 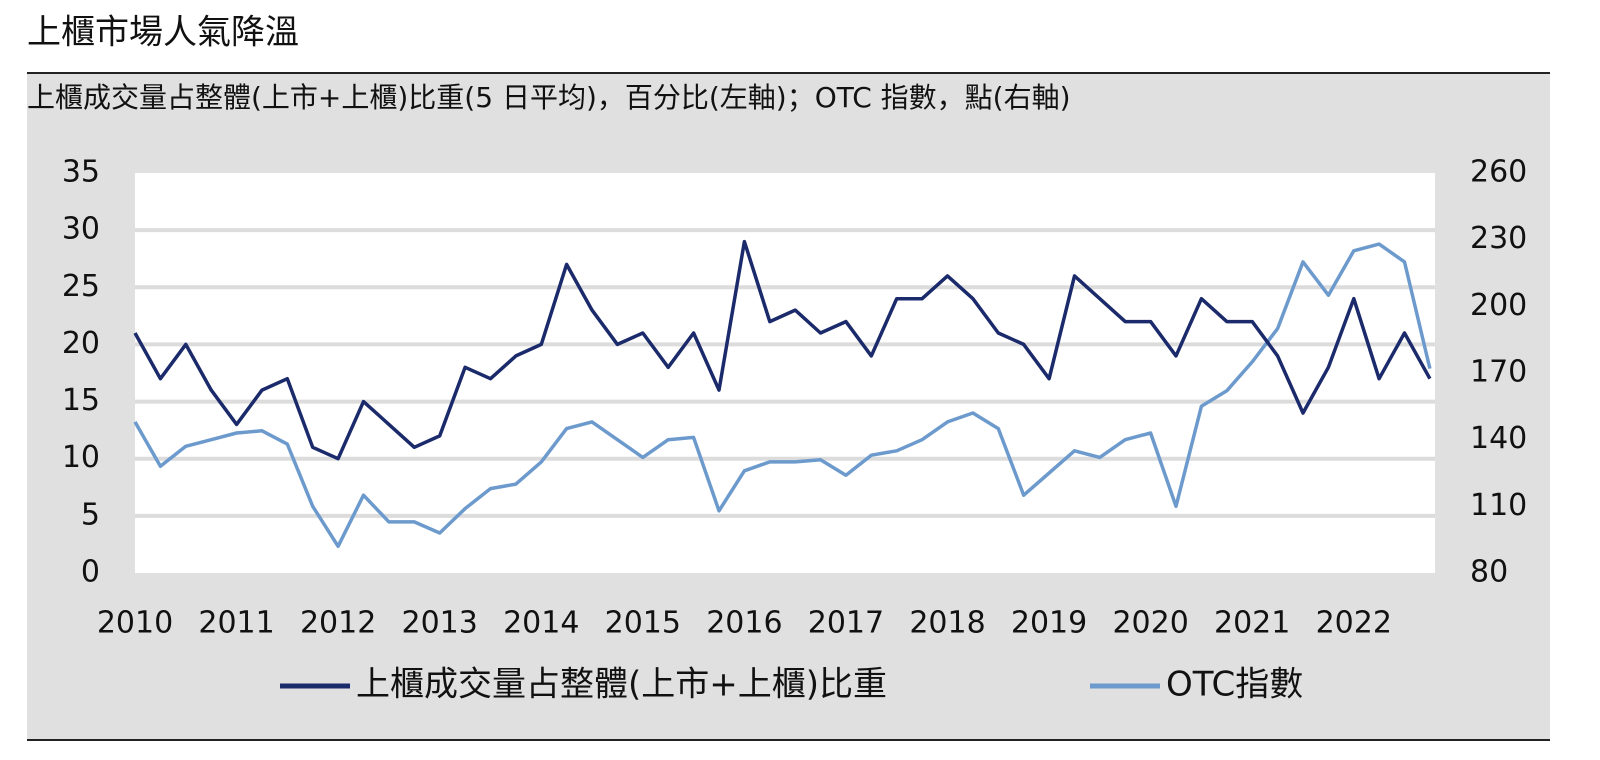 What do you see at coordinates (947, 623) in the screenshot?
I see `x-tick-label: 2018` at bounding box center [947, 623].